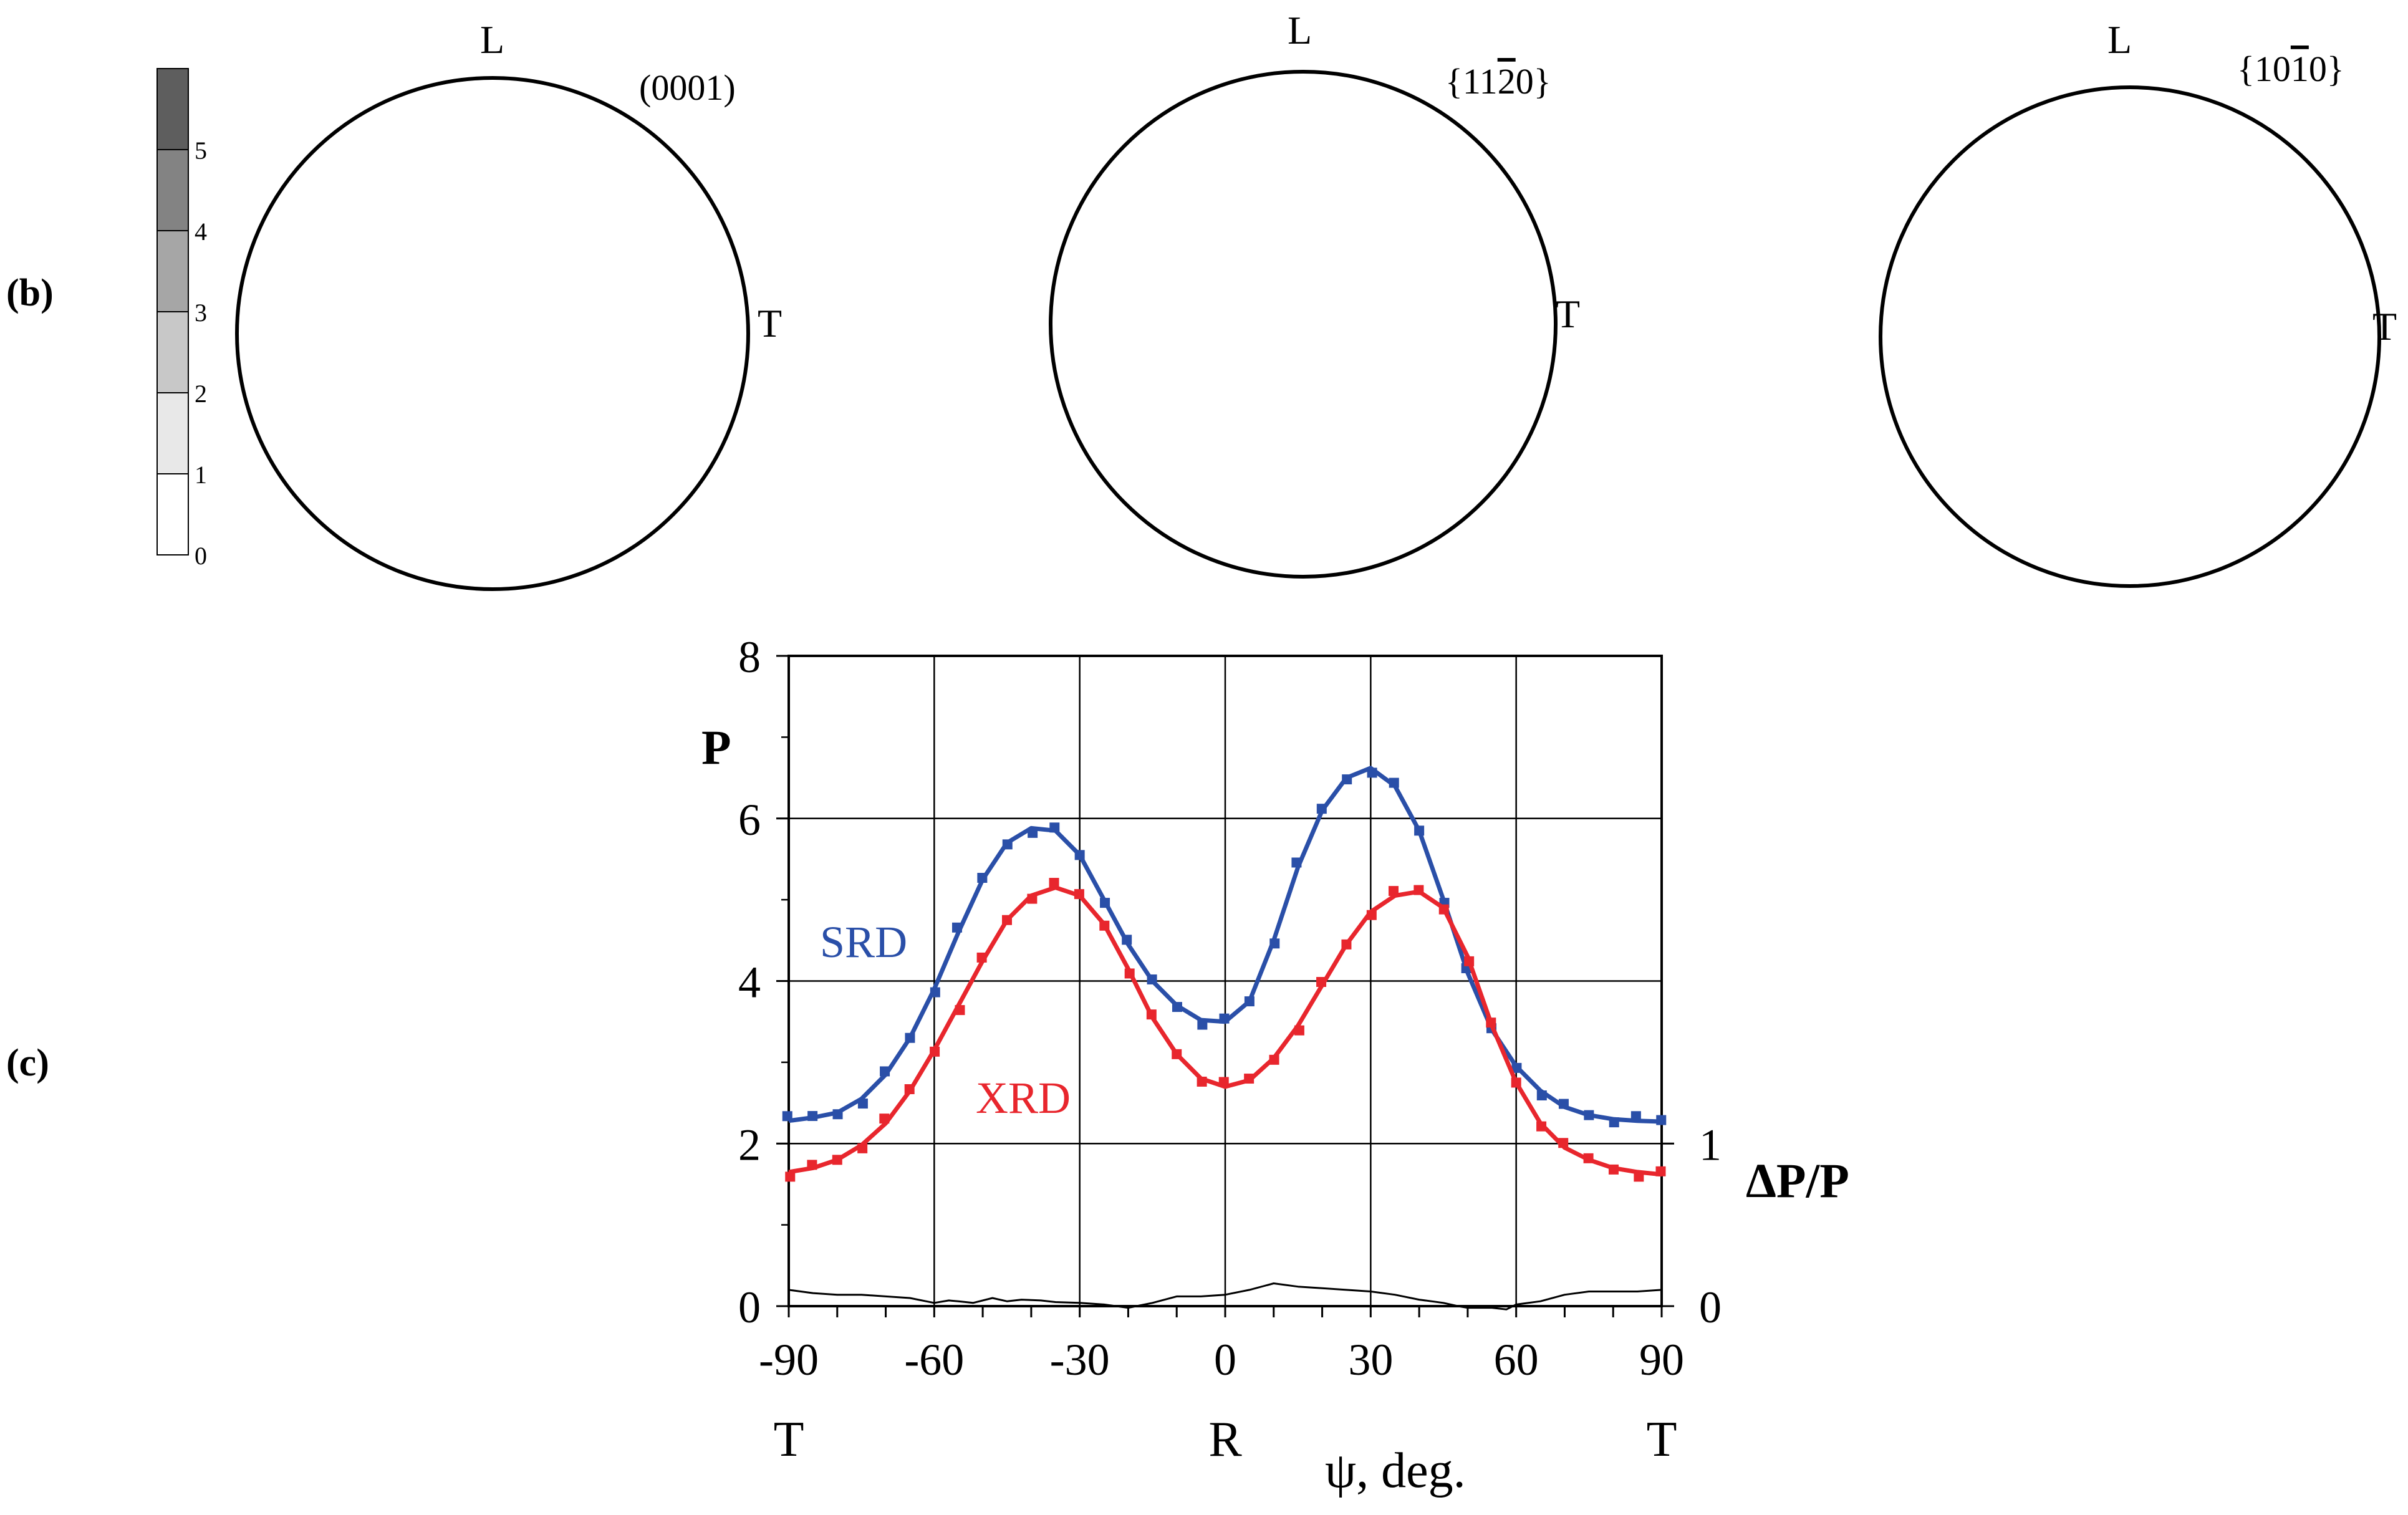  I want to click on series-label-xrd: XRD, so click(1023, 1098).